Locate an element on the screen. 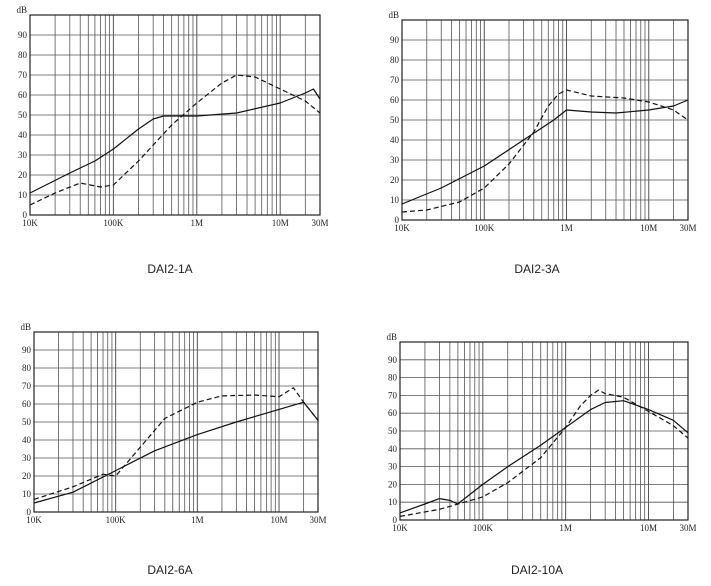 Image resolution: width=711 pixels, height=586 pixels. caption-dai2-3a: DAI2-3A is located at coordinates (537, 269).